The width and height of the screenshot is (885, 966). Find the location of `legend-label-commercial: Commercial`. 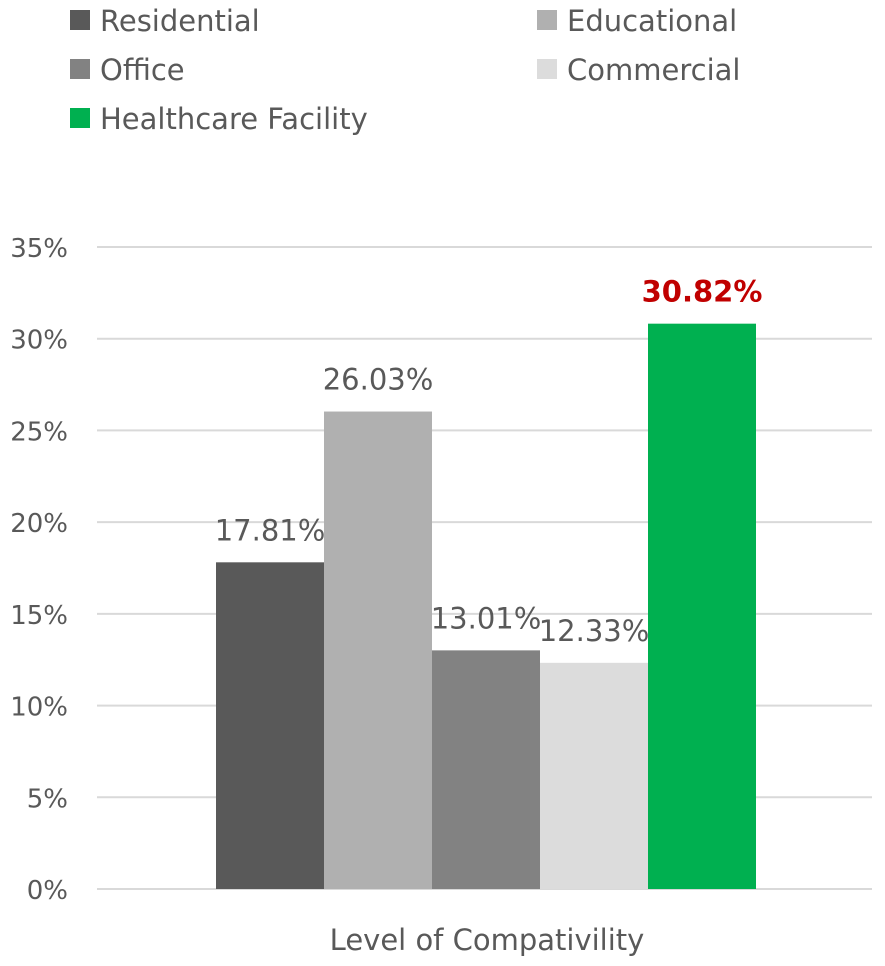

legend-label-commercial: Commercial is located at coordinates (653, 70).